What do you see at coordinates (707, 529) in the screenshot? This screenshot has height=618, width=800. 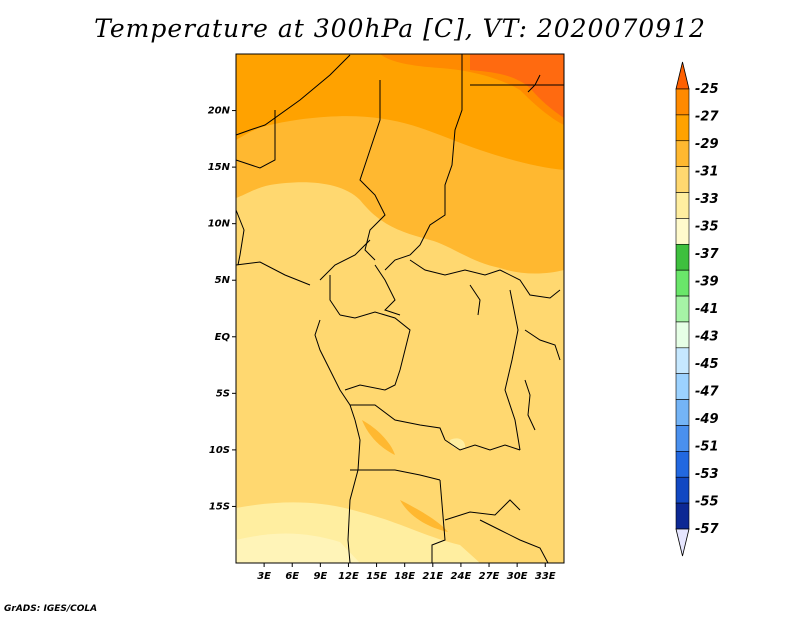 I see `colorbar-label: -57` at bounding box center [707, 529].